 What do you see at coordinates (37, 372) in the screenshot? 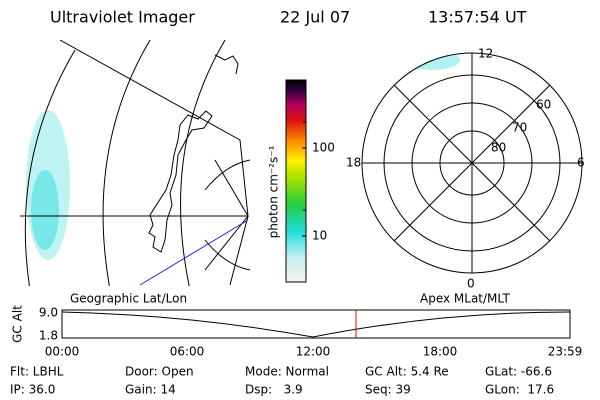
I see `status-field: Flt: LBHL` at bounding box center [37, 372].